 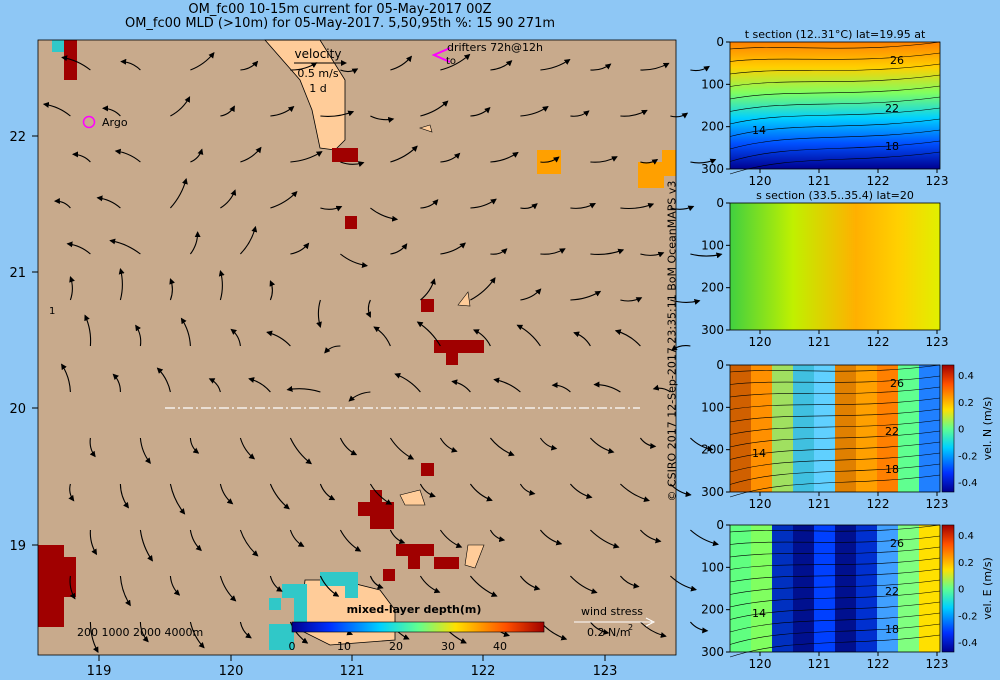 I want to click on lat-tick-label: 21, so click(x=17, y=273).